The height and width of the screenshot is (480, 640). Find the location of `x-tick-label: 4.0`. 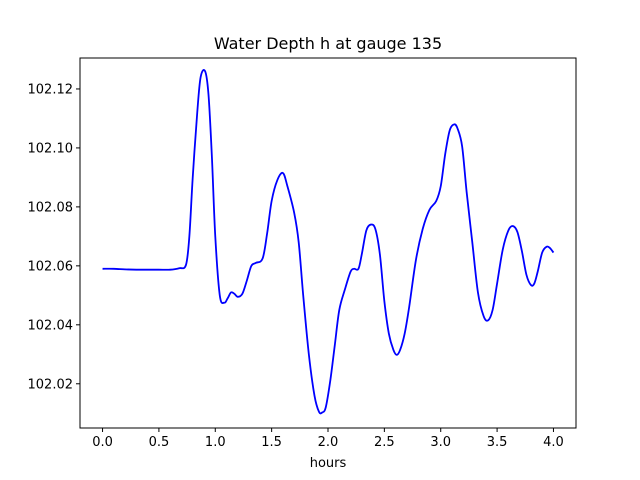

x-tick-label: 4.0 is located at coordinates (553, 442).